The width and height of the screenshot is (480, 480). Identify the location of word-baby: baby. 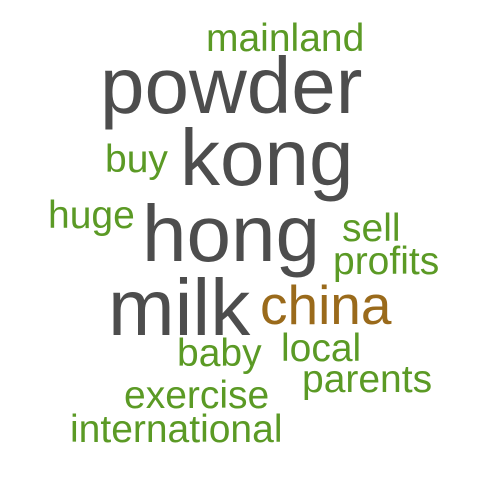
(219, 353).